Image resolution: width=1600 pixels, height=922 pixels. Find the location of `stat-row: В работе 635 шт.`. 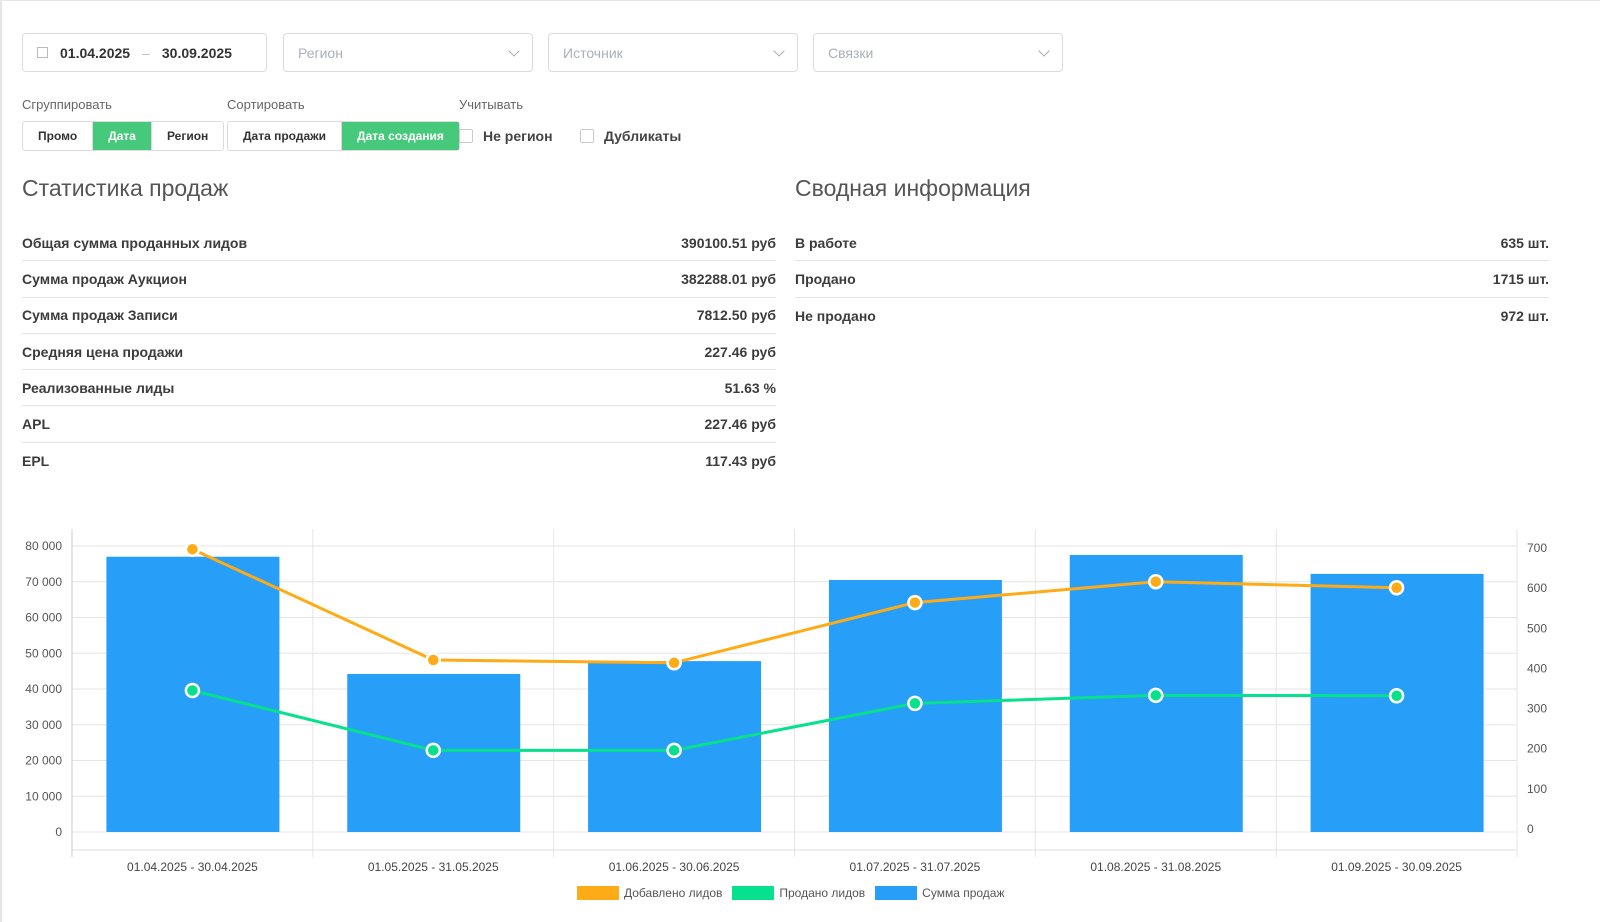

stat-row: В работе 635 шт. is located at coordinates (1172, 243).